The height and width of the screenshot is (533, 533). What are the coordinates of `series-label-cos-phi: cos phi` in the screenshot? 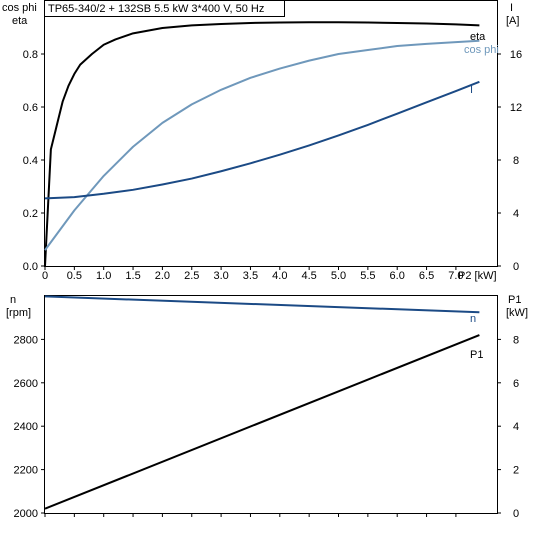 It's located at (481, 50).